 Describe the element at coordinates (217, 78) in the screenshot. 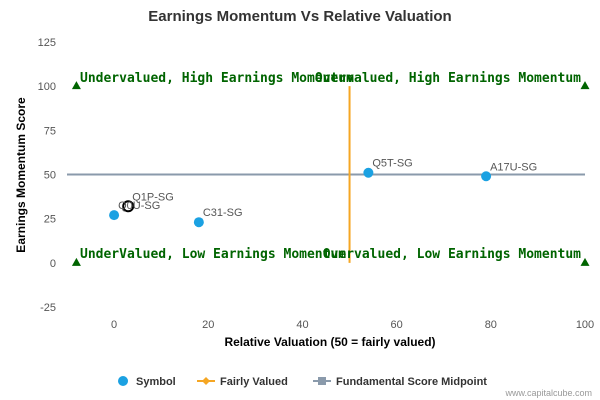

I see `quadrant-label-top-left: Undervalued, High Earnings Momentum` at that location.